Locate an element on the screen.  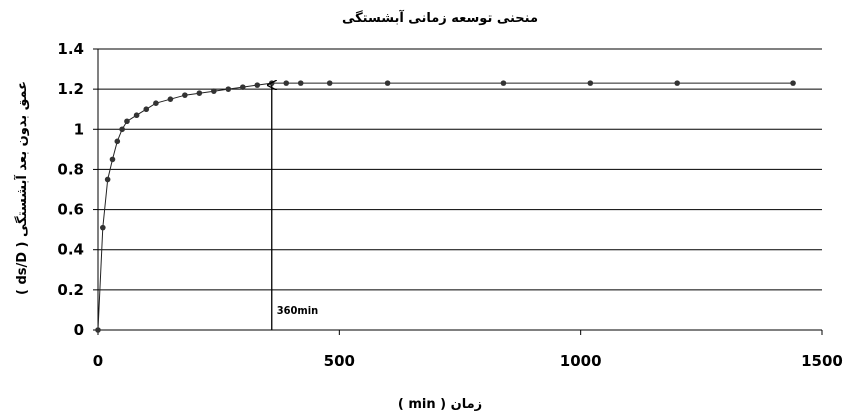
x-tick-label: 1500 is located at coordinates (822, 361).